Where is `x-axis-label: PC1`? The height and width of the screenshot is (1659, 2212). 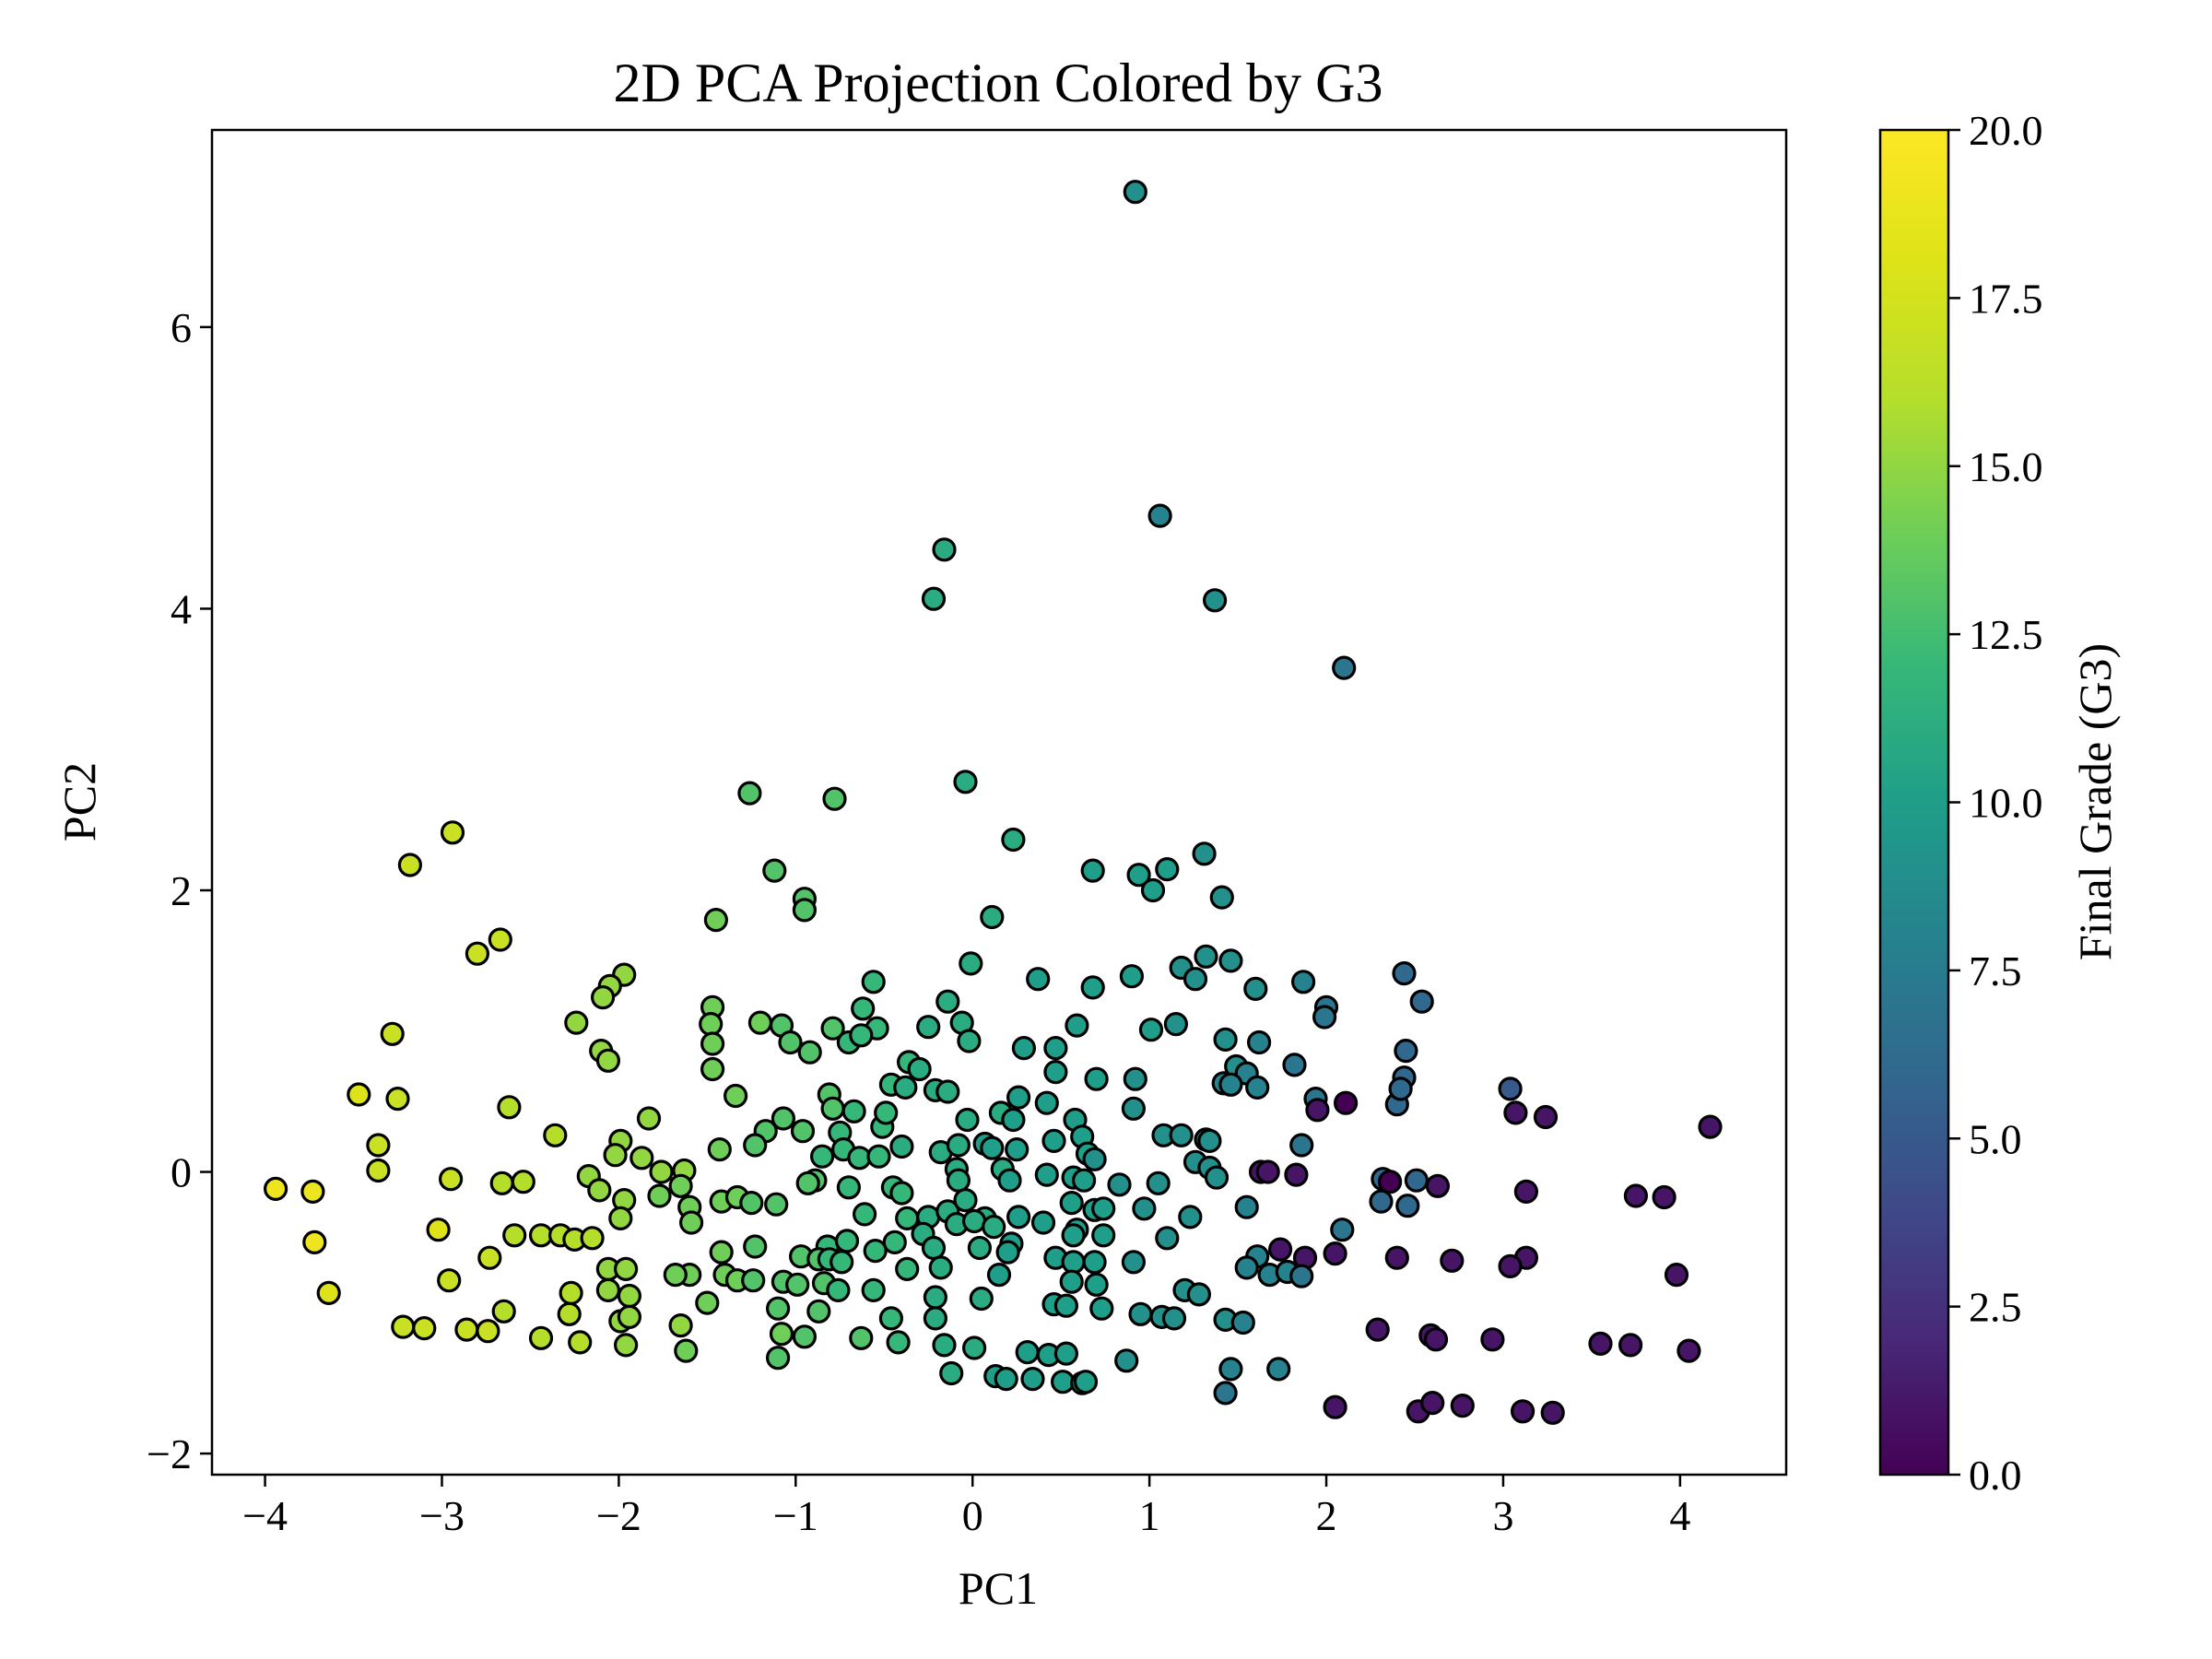 x-axis-label: PC1 is located at coordinates (998, 1588).